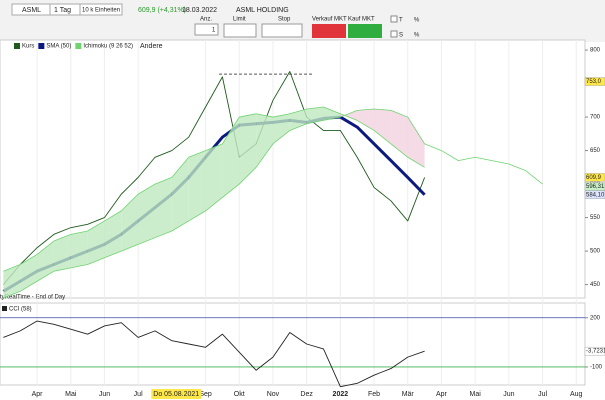 The height and width of the screenshot is (400, 605). I want to click on y-tick-label: 800, so click(595, 51).